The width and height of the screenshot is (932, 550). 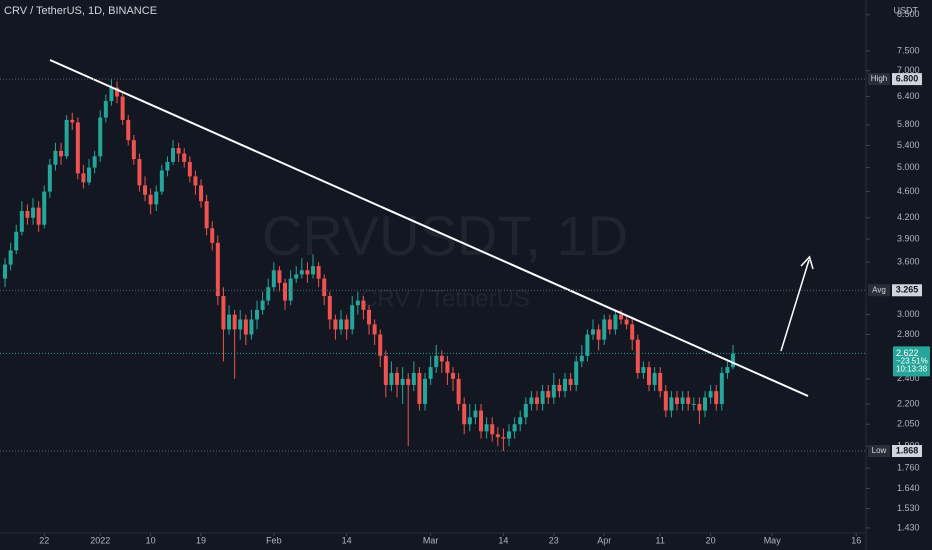 I want to click on y-tick-label: 4.200, so click(x=908, y=217).